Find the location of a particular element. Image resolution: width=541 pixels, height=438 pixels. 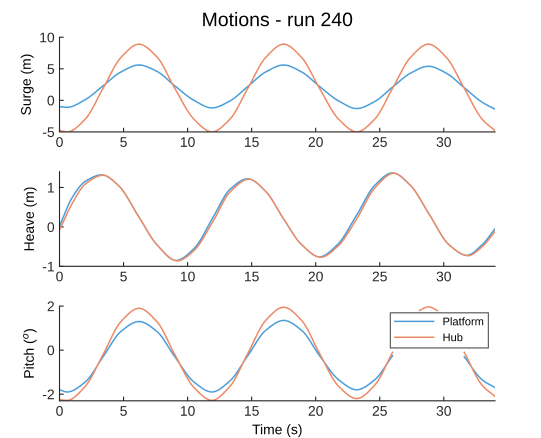

y-axis-title: Pitch ($^{o}$) is located at coordinates (29, 353).